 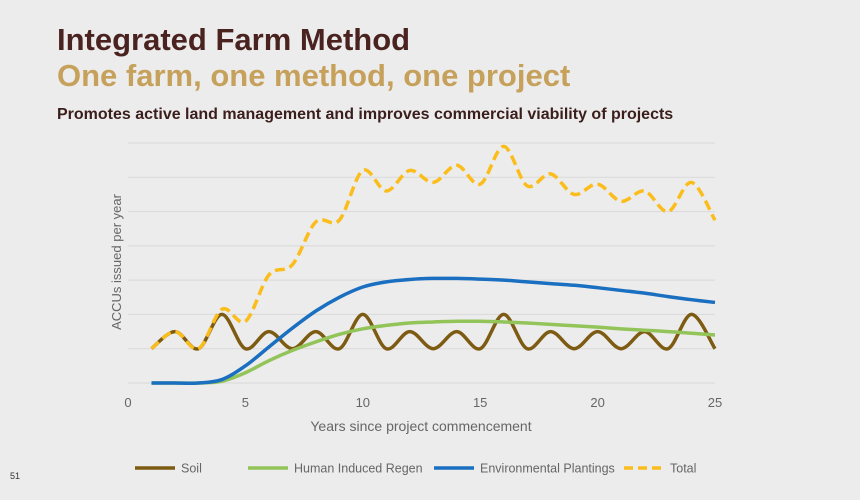 What do you see at coordinates (127, 402) in the screenshot?
I see `x-tick-label: 0` at bounding box center [127, 402].